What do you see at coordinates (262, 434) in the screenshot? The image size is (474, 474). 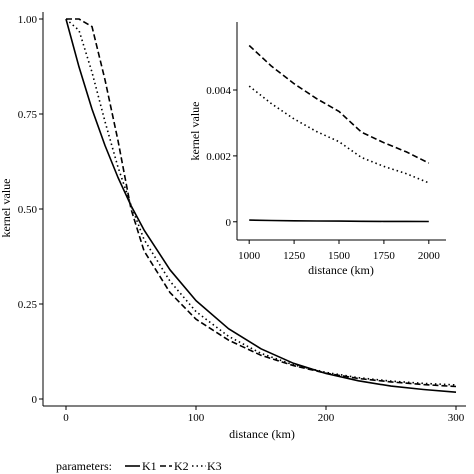 I see `main-x-axis-title: distance (km)` at bounding box center [262, 434].